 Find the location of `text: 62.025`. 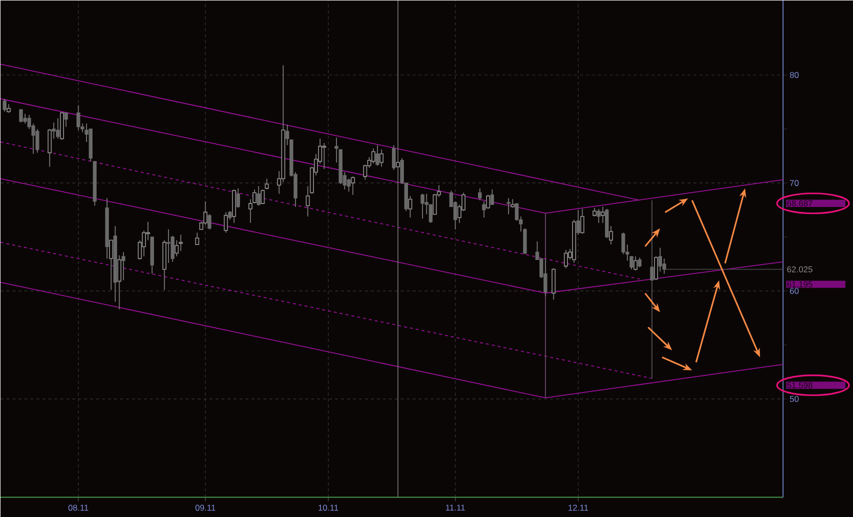

text: 62.025 is located at coordinates (799, 269).